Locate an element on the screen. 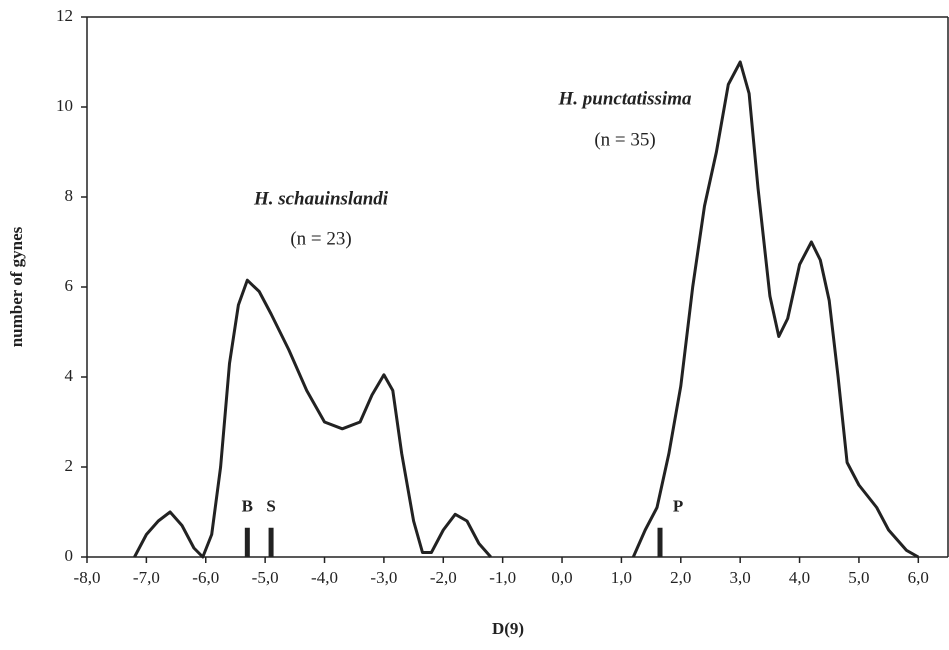 The image size is (949, 650). x-tick-label: 4,0 is located at coordinates (799, 577).